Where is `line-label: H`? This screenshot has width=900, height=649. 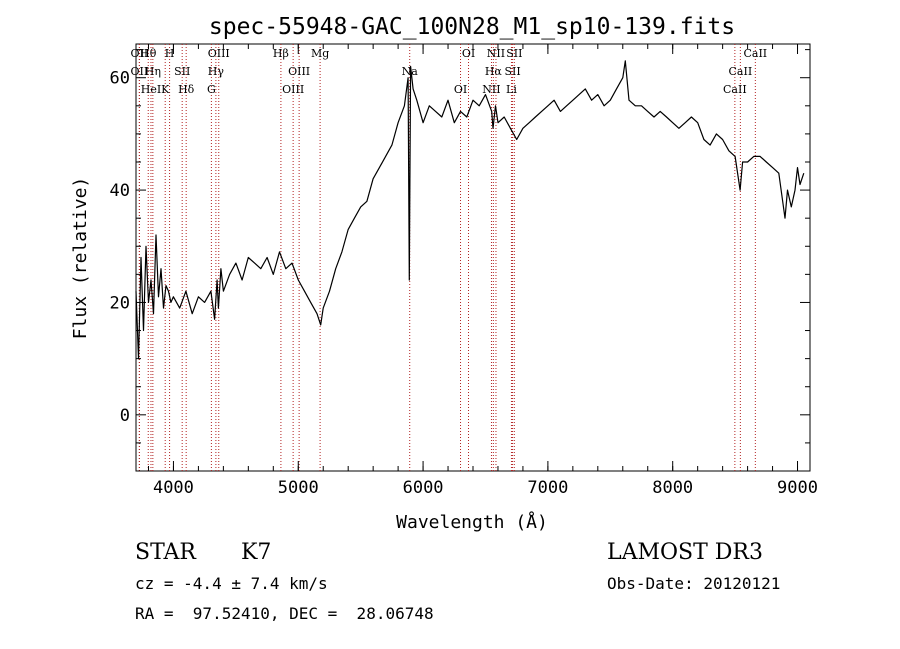 line-label: H is located at coordinates (170, 53).